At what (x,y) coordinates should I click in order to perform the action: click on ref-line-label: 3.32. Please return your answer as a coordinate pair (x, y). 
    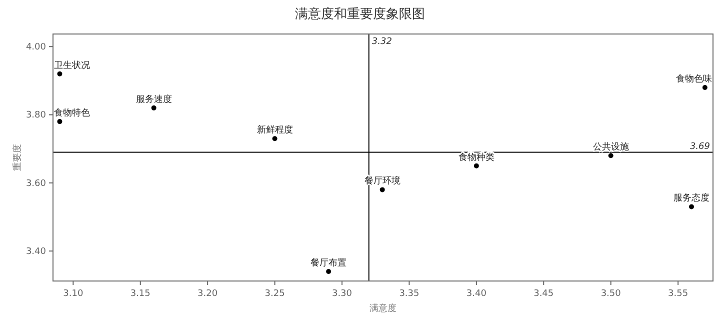
    Looking at the image, I should click on (382, 42).